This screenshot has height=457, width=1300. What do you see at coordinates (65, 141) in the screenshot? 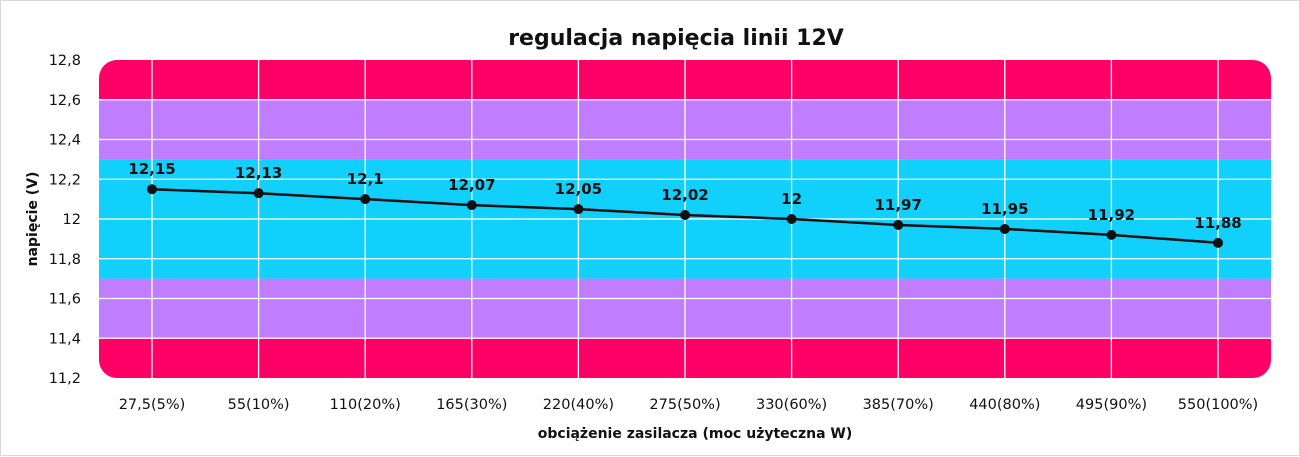
I see `y-tick-label: 12,4` at bounding box center [65, 141].